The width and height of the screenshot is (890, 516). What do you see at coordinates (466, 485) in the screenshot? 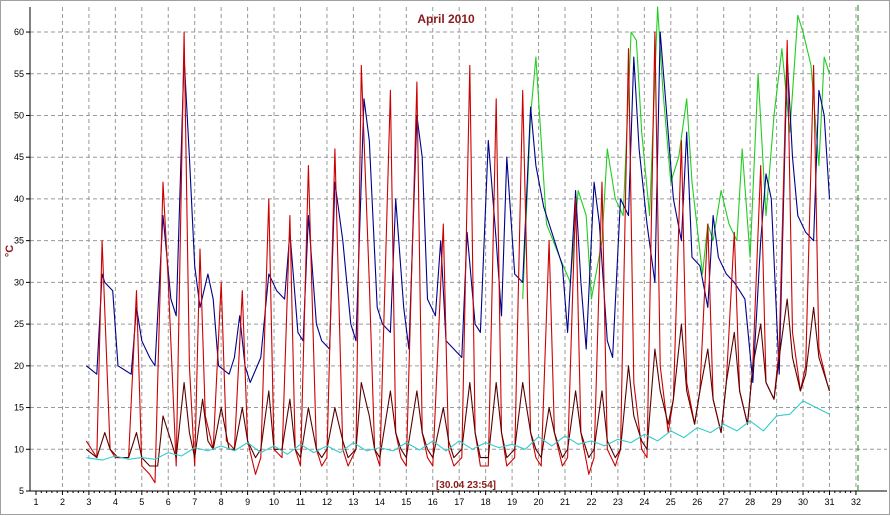
I see `cursor-readout: [30.04 23:54]` at bounding box center [466, 485].